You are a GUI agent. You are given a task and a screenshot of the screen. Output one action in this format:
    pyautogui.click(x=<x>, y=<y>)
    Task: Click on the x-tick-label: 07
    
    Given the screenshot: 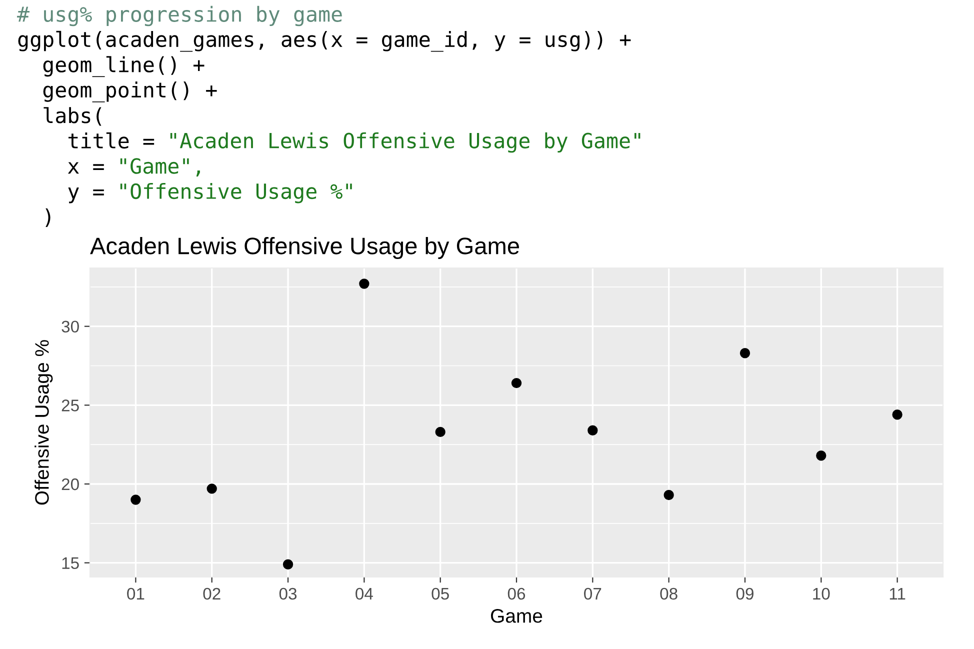 What is the action you would take?
    pyautogui.click(x=593, y=594)
    